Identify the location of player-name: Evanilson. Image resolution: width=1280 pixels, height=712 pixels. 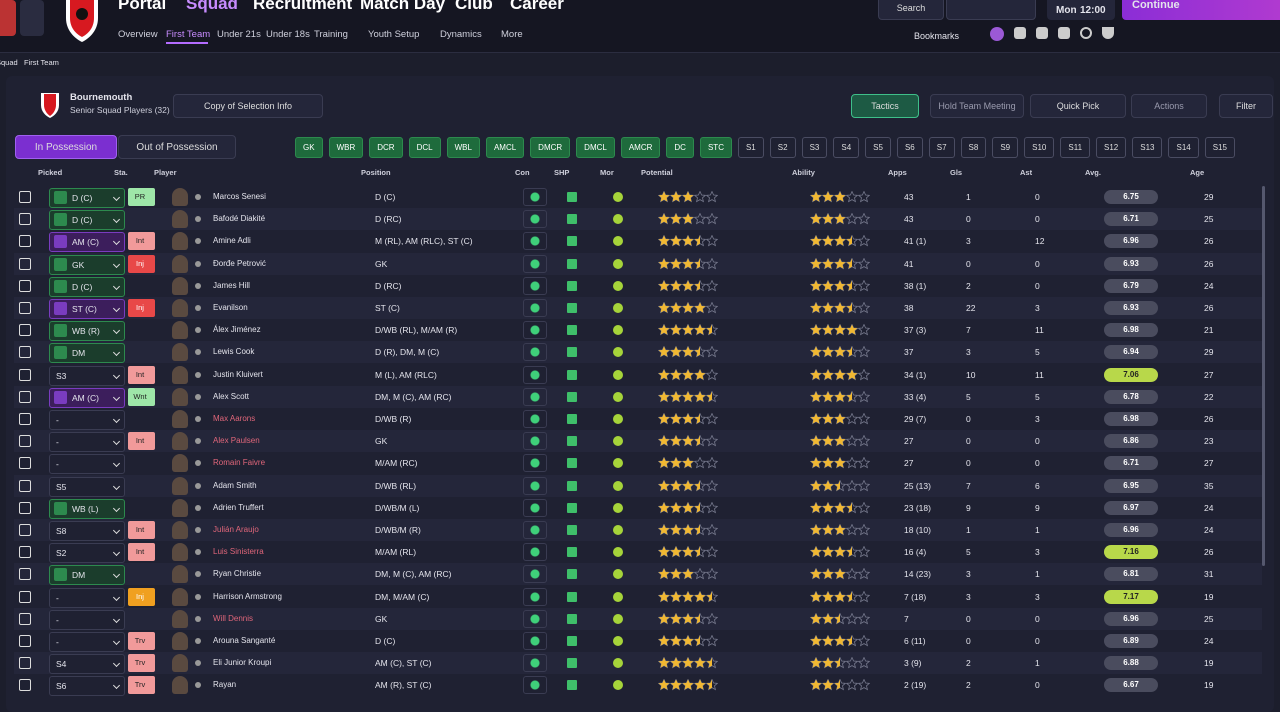
(230, 307).